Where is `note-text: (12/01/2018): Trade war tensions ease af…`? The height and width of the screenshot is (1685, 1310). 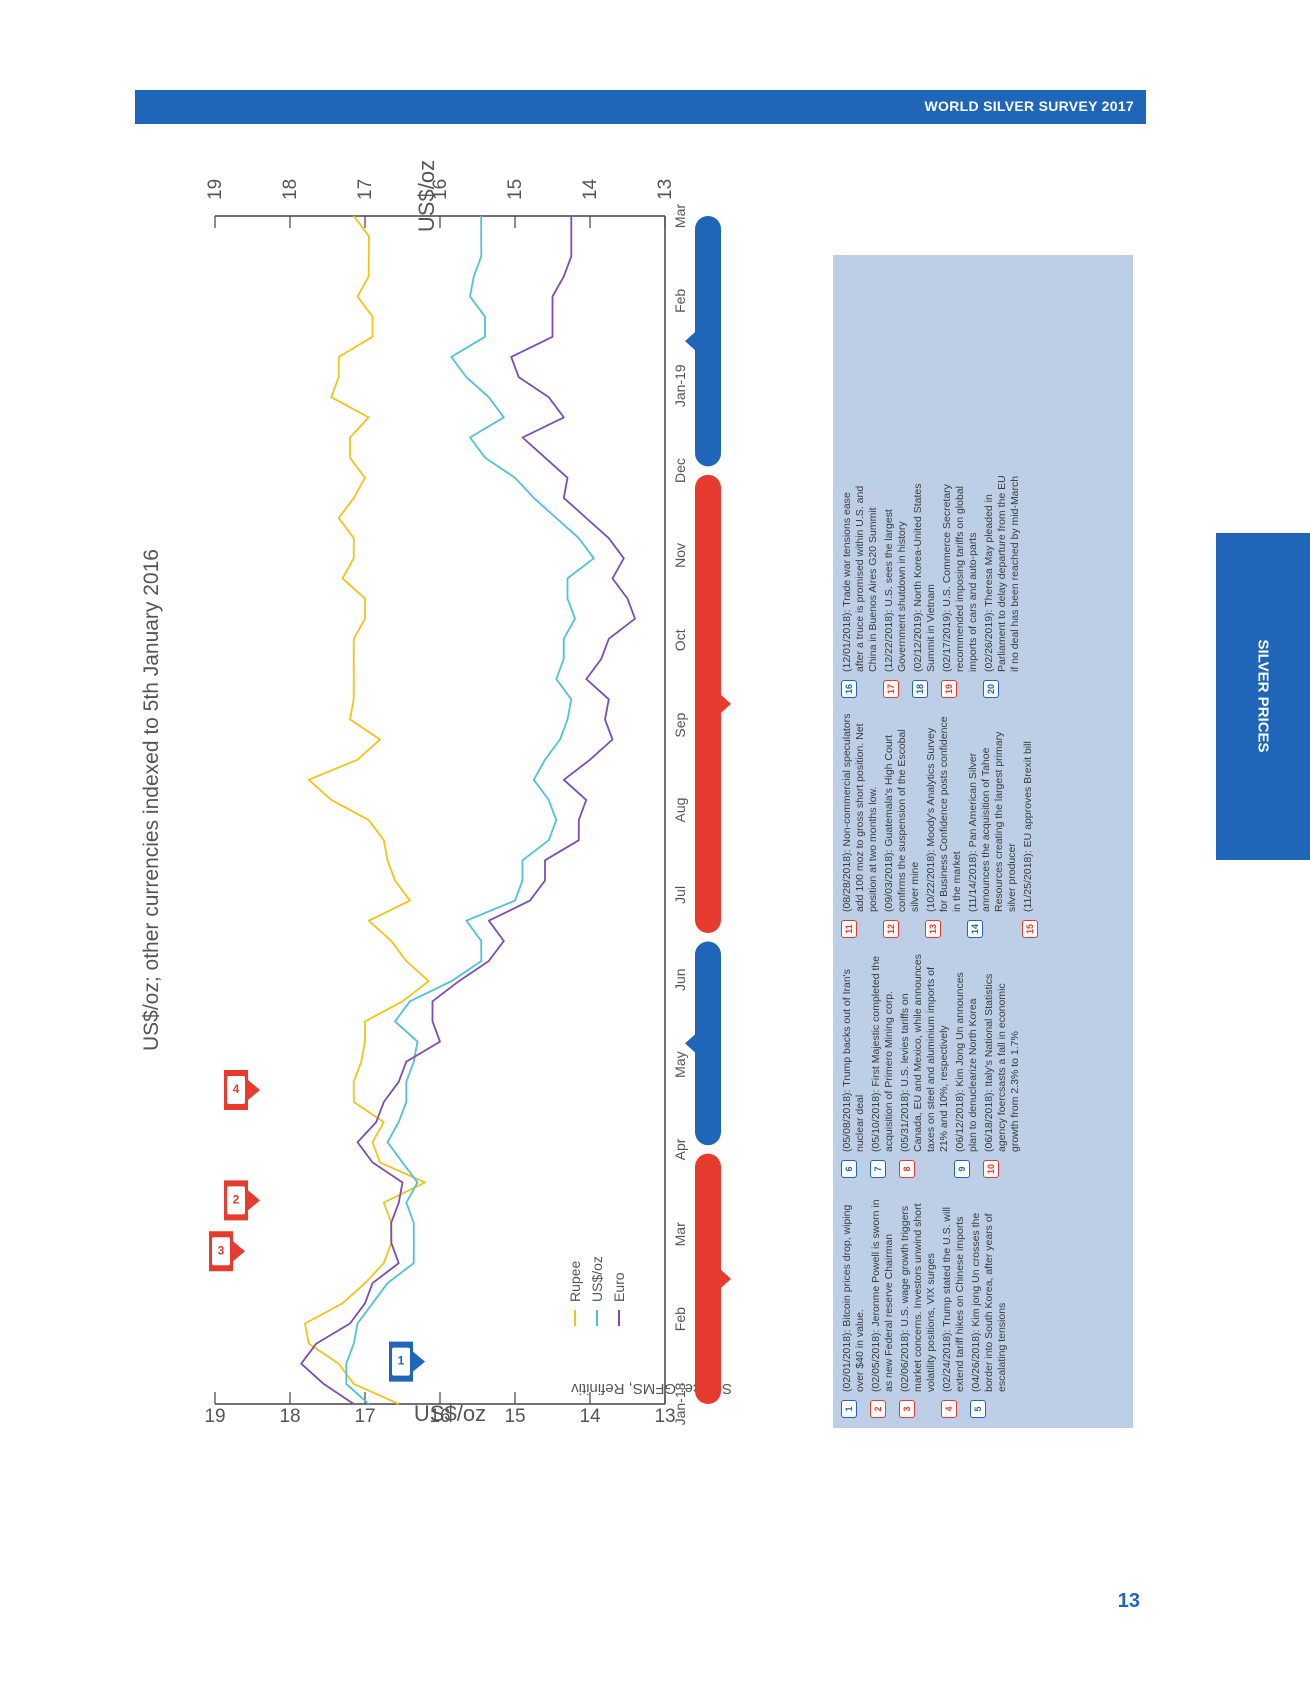
note-text: (12/01/2018): Trade war tensions ease af… is located at coordinates (860, 578).